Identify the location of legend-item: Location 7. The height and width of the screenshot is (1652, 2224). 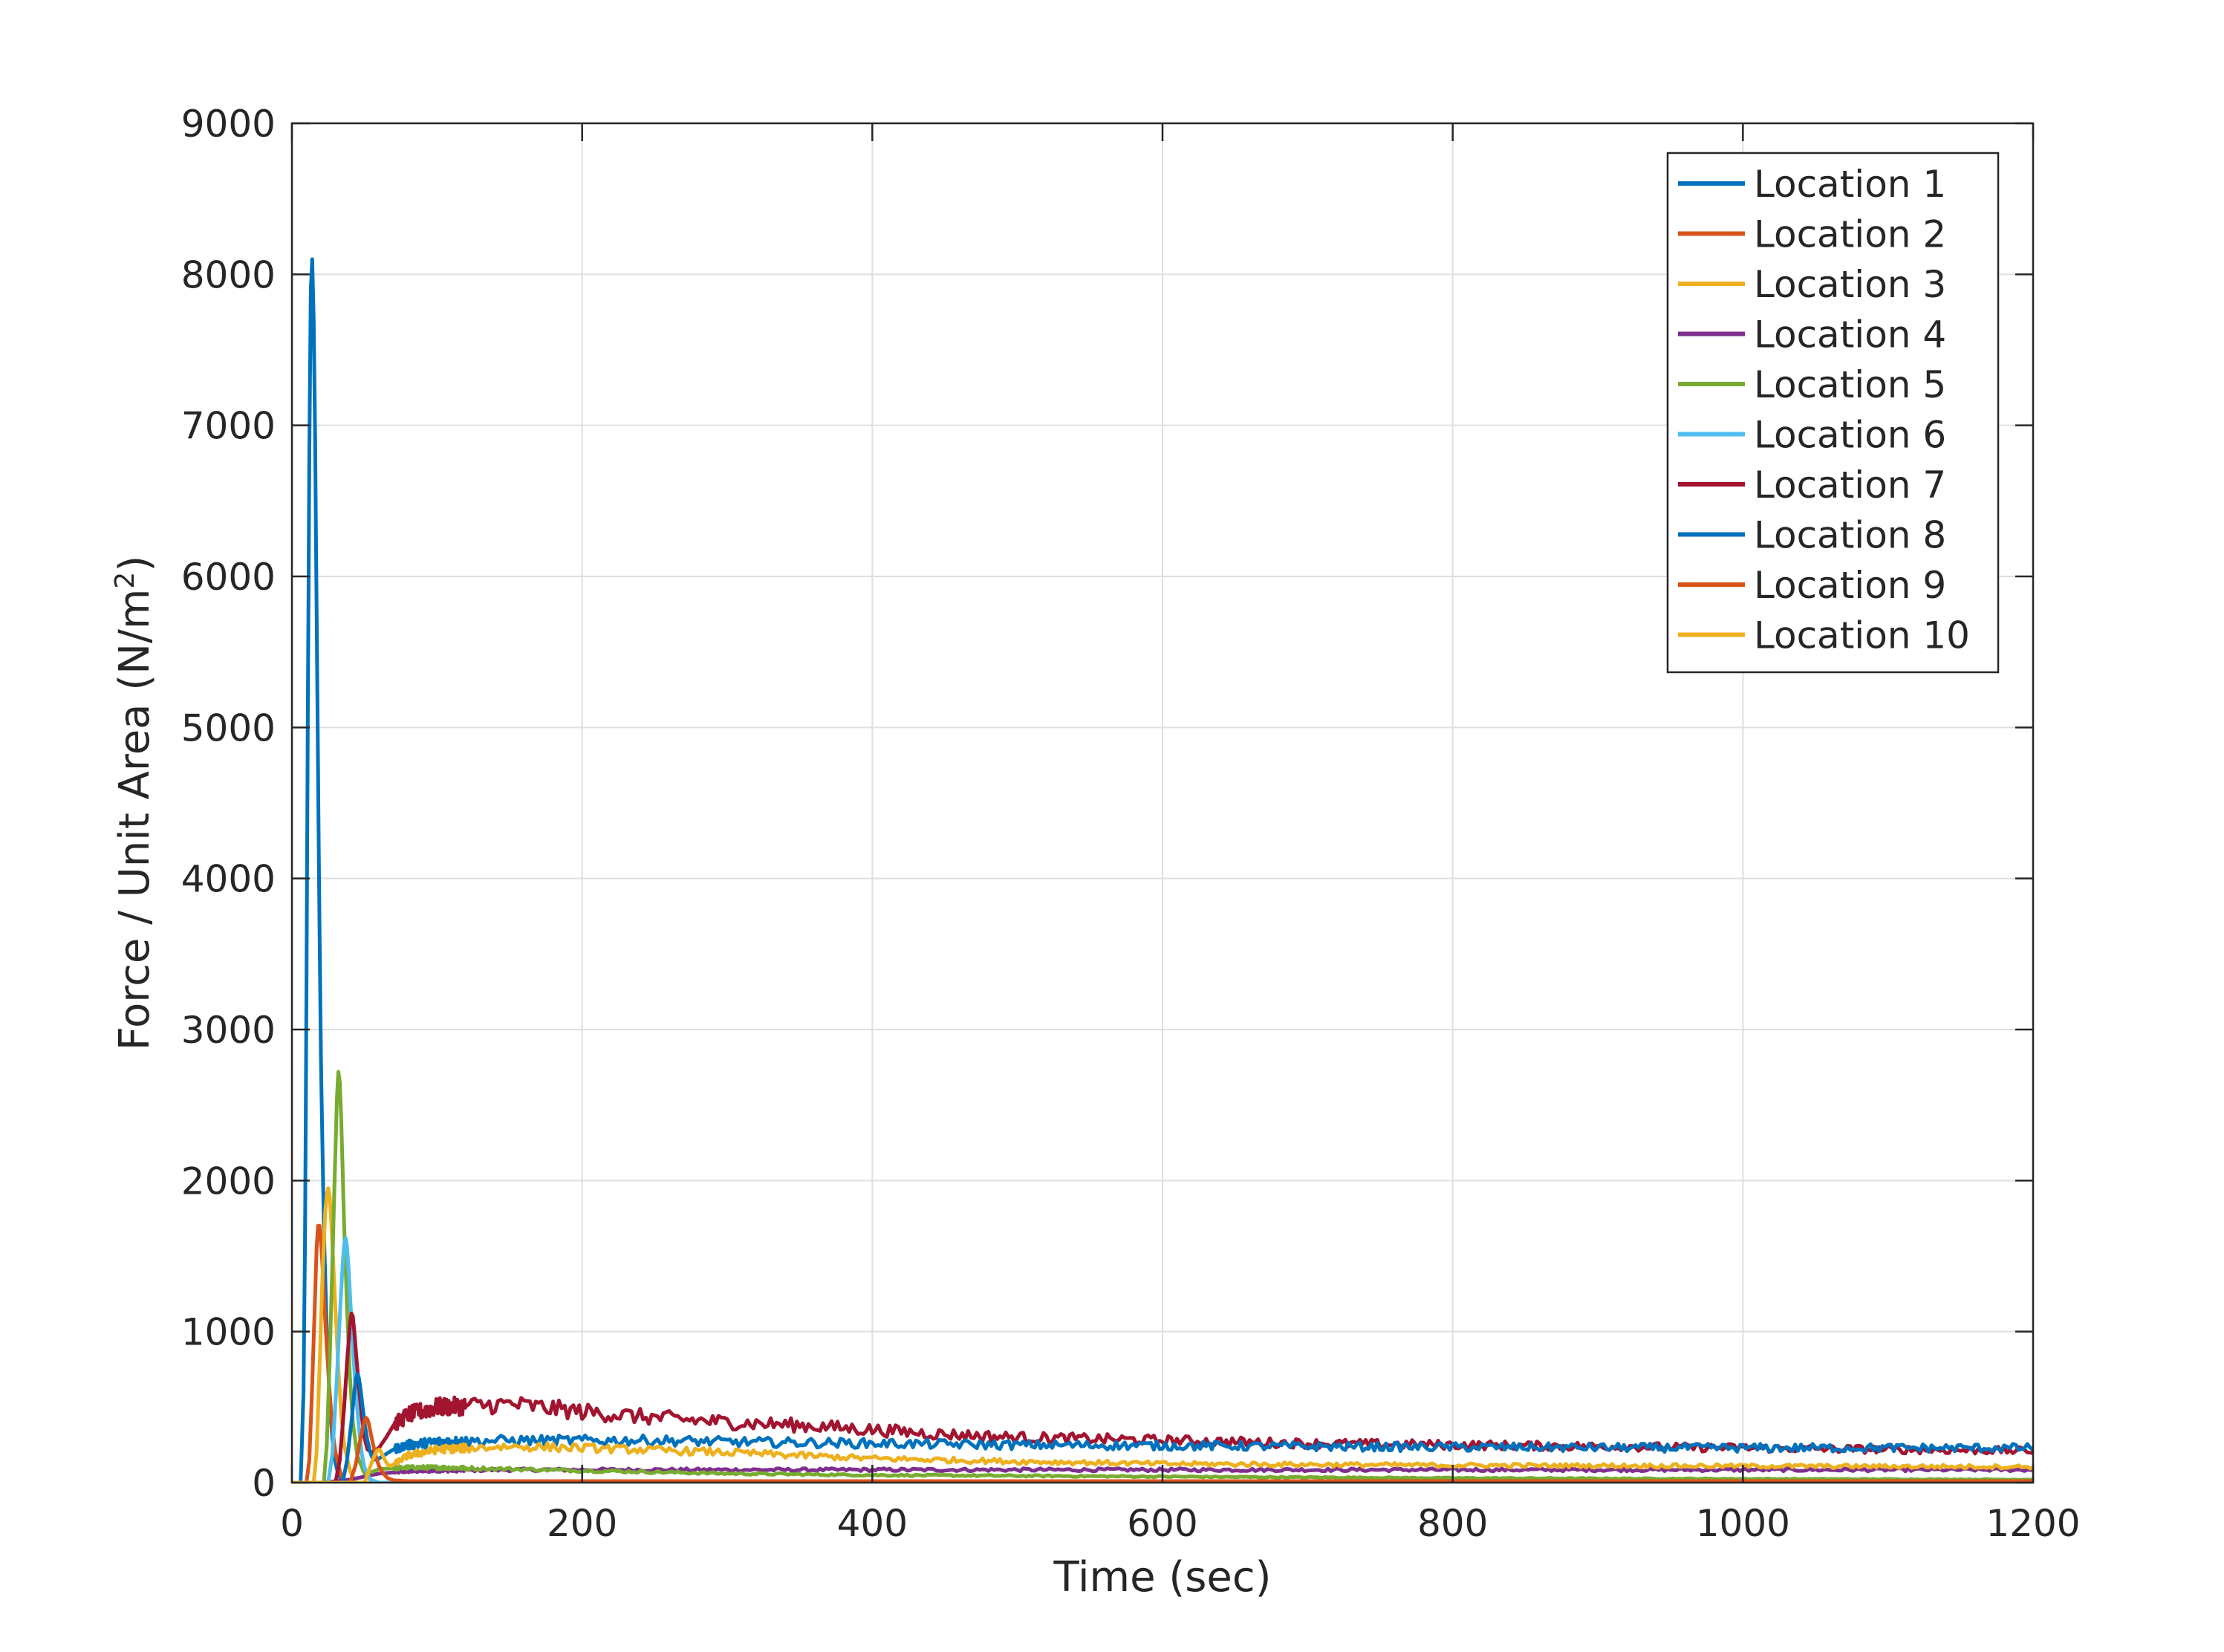
(1812, 485).